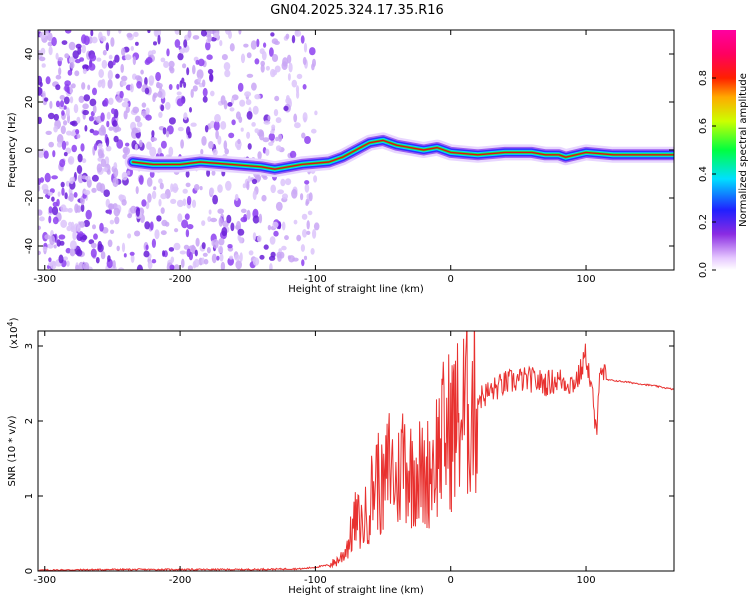 Image resolution: width=750 pixels, height=600 pixels. Describe the element at coordinates (707, 174) in the screenshot. I see `colorbar-ticks: 0.0 0.2 0.4 0.6 0.8` at that location.